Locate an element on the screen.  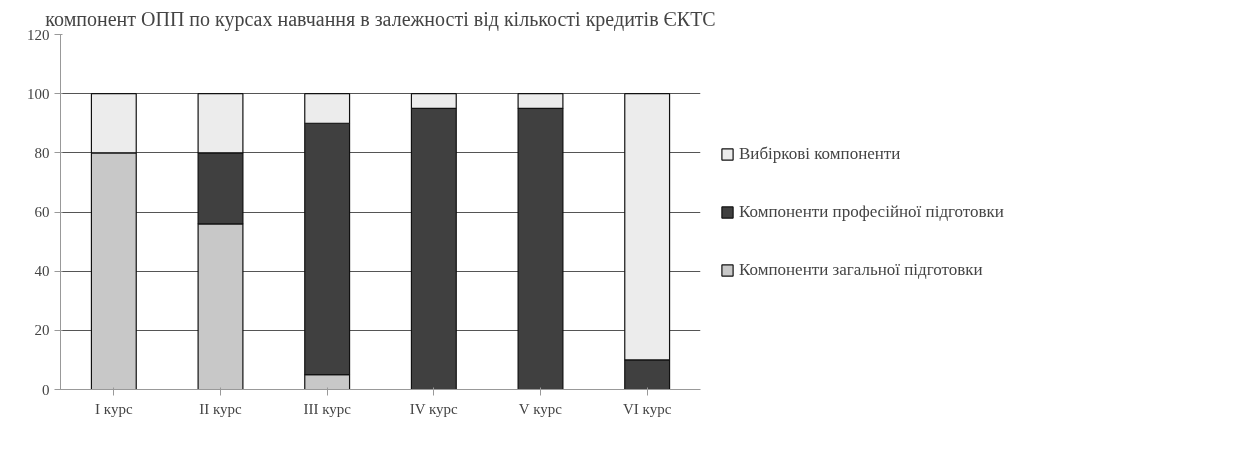
y-tick-label: 20 is located at coordinates (42, 330).